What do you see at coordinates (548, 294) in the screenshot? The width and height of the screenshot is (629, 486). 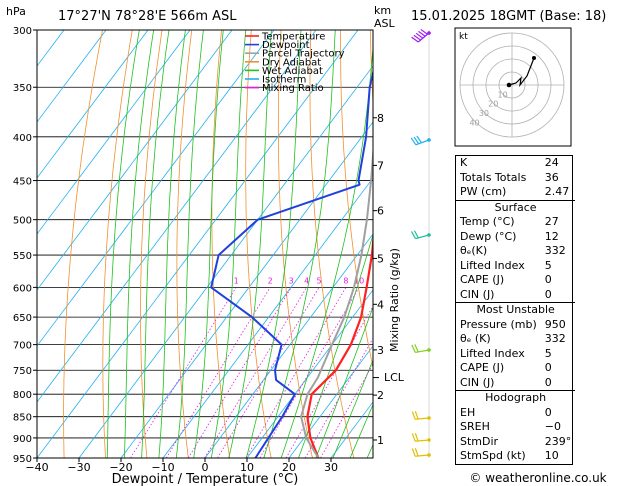 I see `sfc-cin-value: 0` at bounding box center [548, 294].